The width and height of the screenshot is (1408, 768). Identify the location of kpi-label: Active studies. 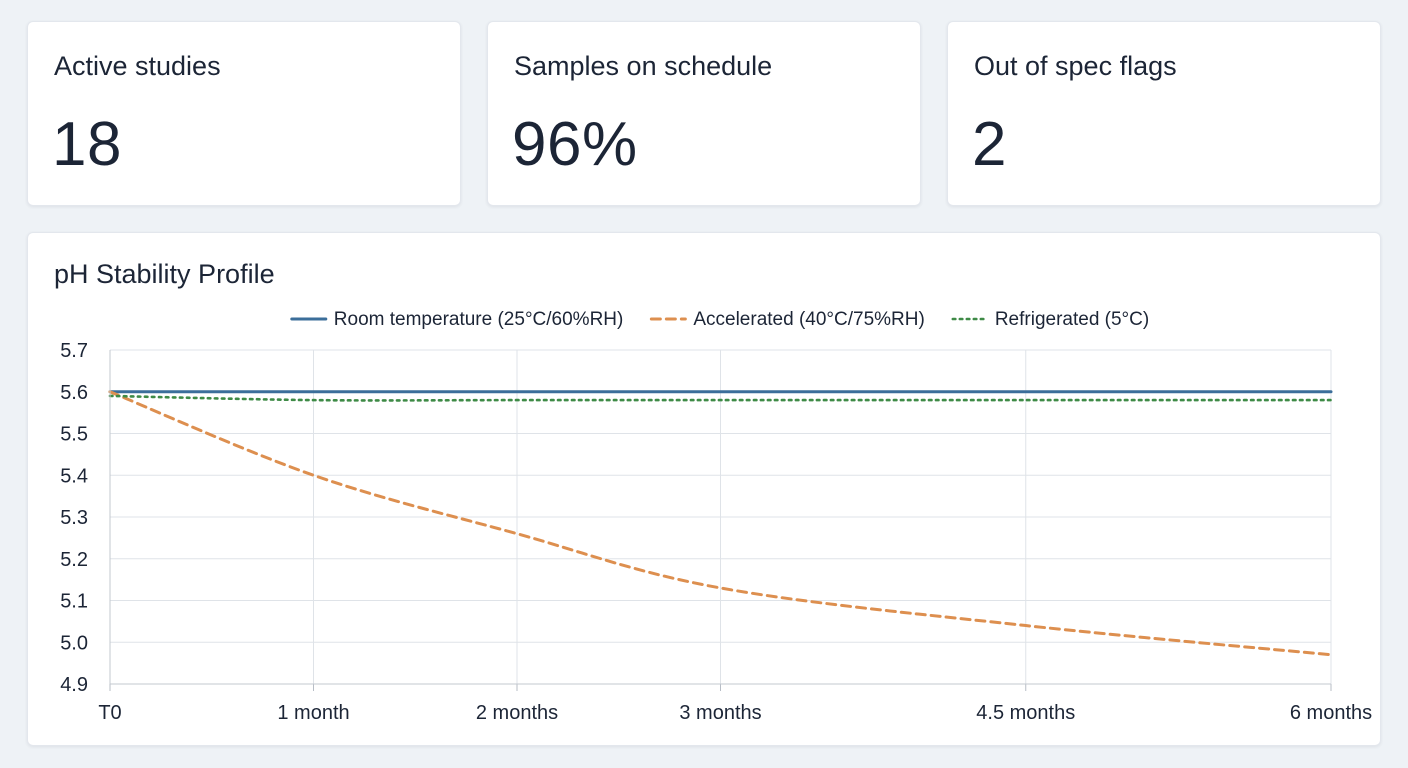
(137, 66).